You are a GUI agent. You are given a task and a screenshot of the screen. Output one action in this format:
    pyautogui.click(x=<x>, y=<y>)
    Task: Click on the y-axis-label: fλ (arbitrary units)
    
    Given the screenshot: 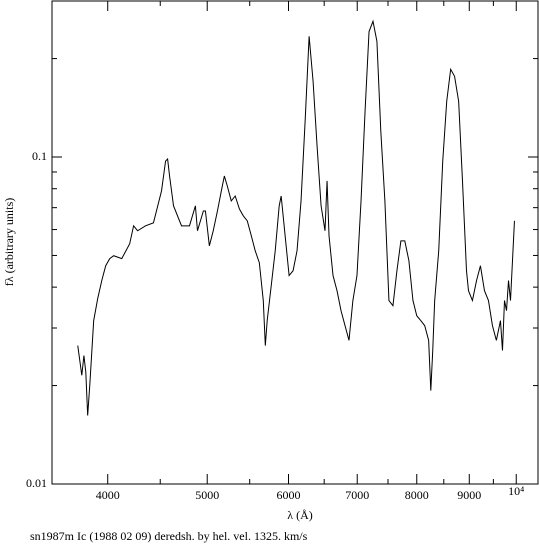 What is the action you would take?
    pyautogui.click(x=9, y=242)
    